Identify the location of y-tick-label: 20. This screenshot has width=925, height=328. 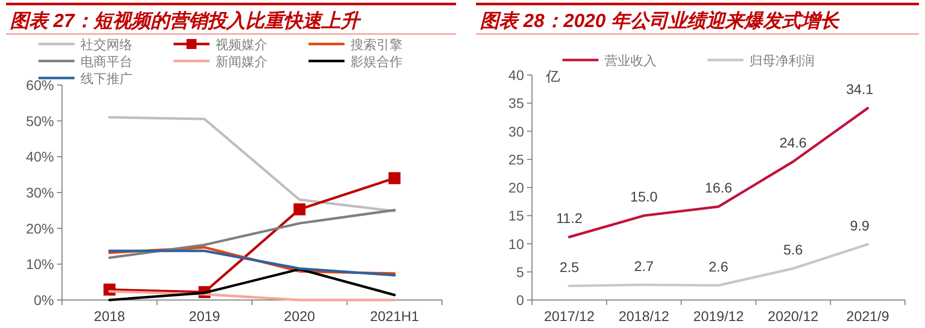
(516, 188).